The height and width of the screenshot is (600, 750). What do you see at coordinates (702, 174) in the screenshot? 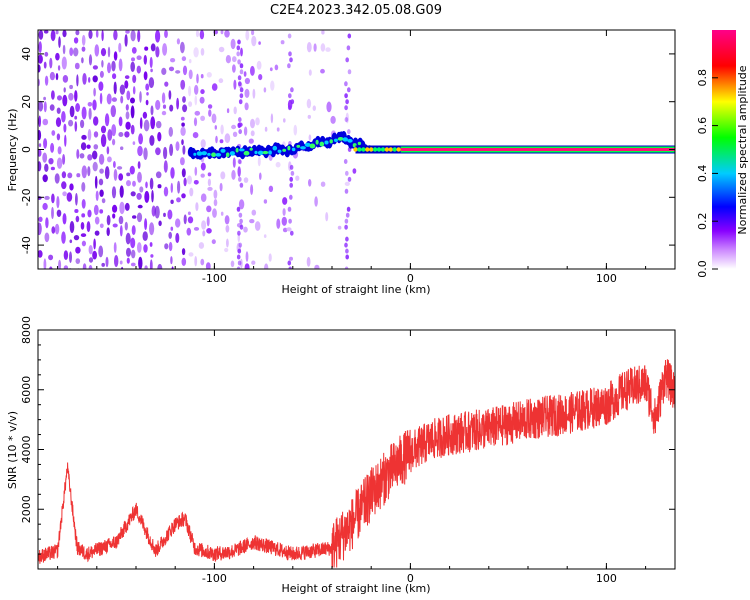
I see `colorbar-tick-label: 0.4` at bounding box center [702, 174].